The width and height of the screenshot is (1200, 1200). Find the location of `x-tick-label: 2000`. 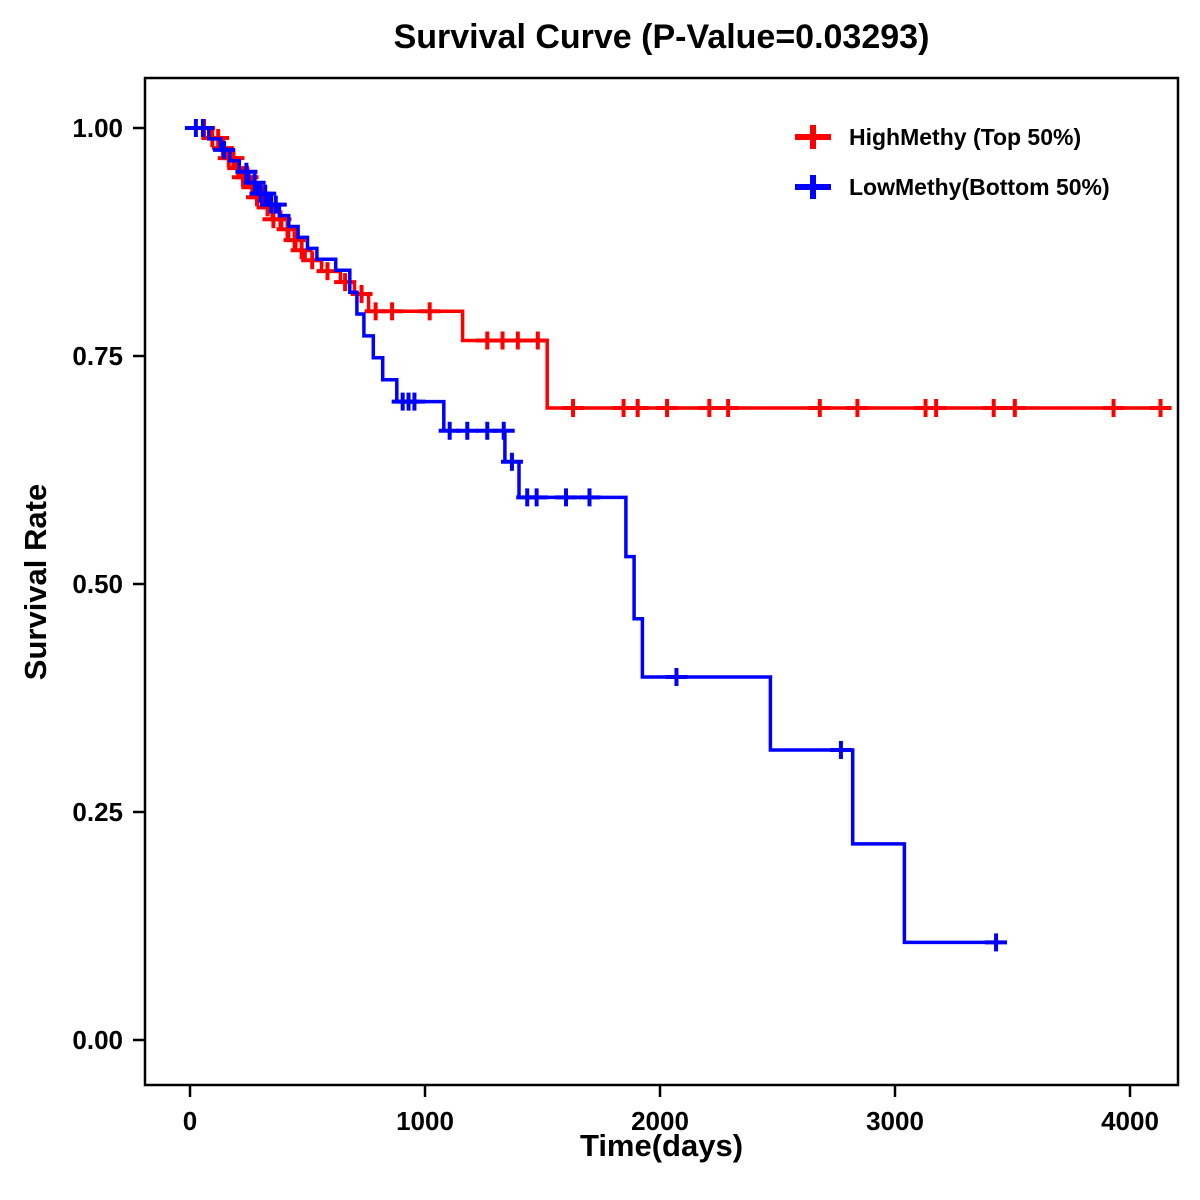

x-tick-label: 2000 is located at coordinates (660, 1121).